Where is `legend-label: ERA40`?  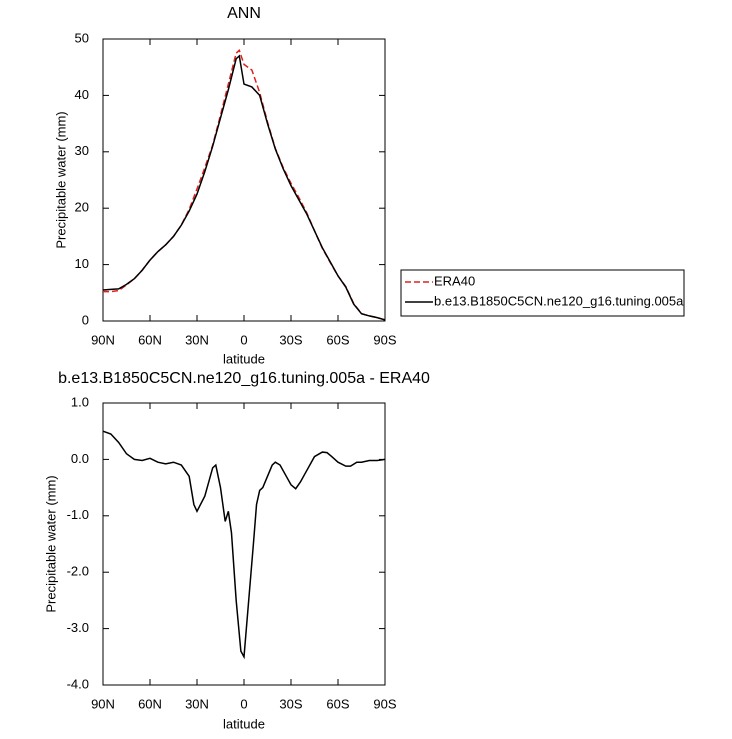 legend-label: ERA40 is located at coordinates (454, 280).